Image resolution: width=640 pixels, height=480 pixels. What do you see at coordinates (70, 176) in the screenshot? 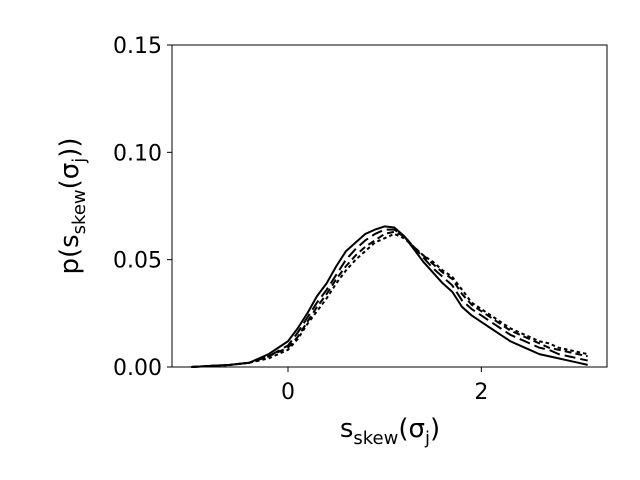
I see `y-axis-label-open: (σ` at bounding box center [70, 176].